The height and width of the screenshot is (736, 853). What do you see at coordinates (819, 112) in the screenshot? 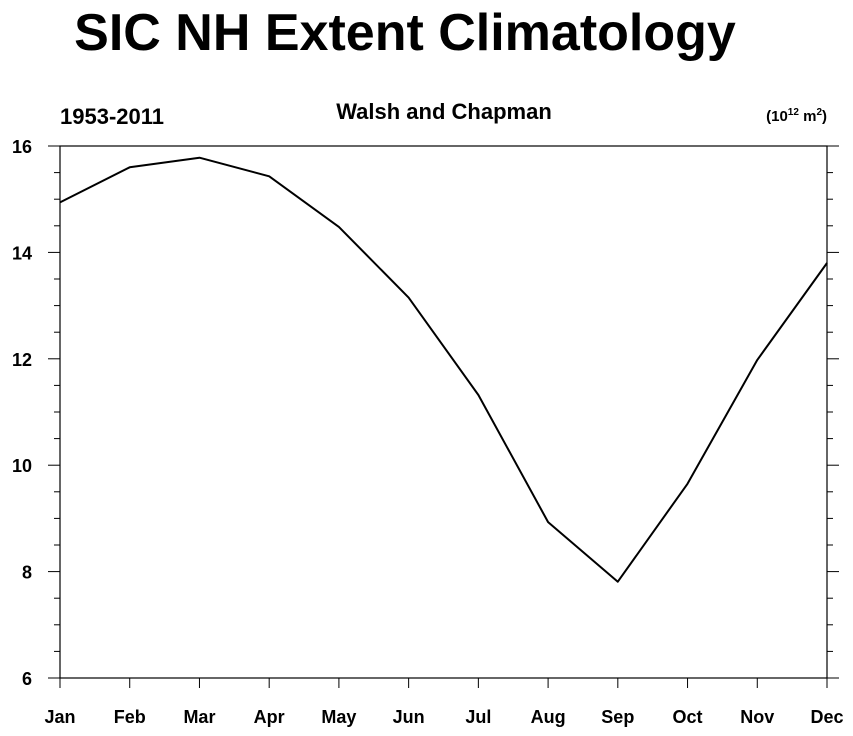
I see `units-exponent-2: 2` at bounding box center [819, 112].